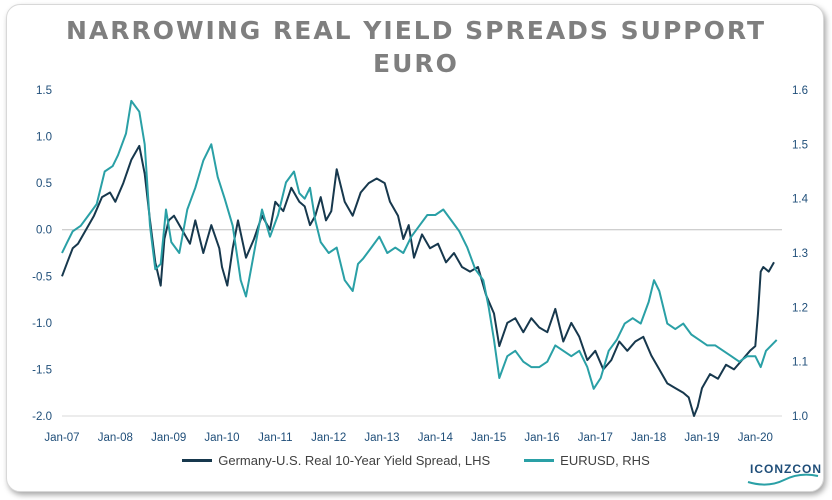  I want to click on x-tick-label: Jan-13, so click(381, 438).